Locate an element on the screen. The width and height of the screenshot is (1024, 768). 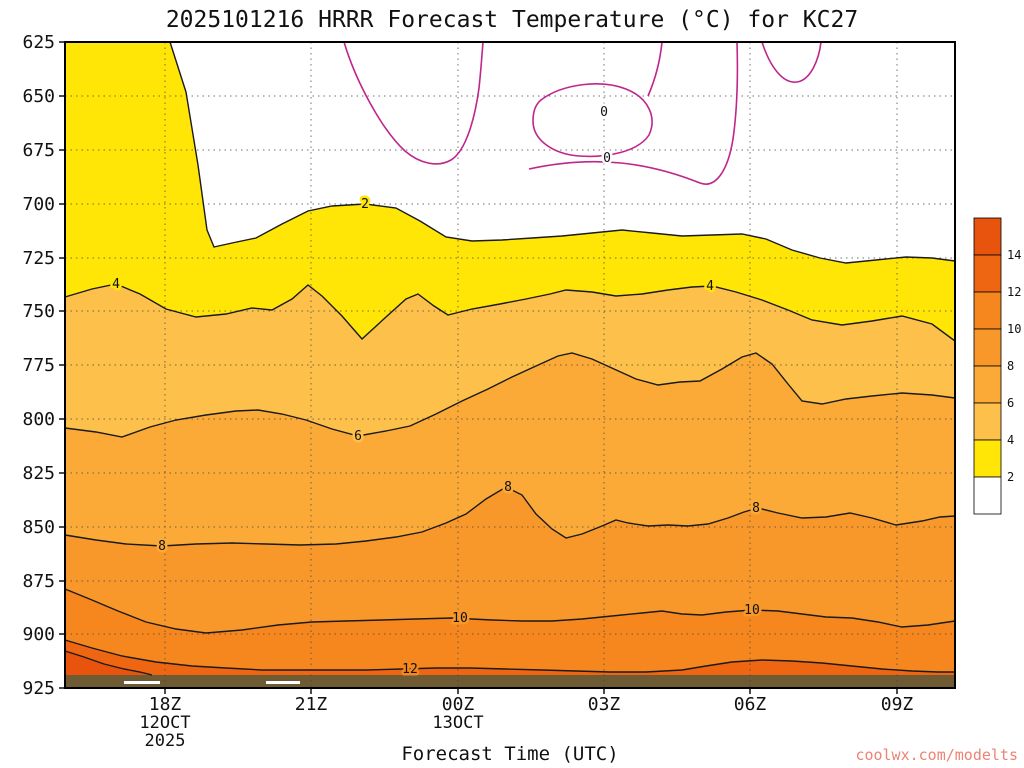
y-tick-label: 700 is located at coordinates (38, 204).